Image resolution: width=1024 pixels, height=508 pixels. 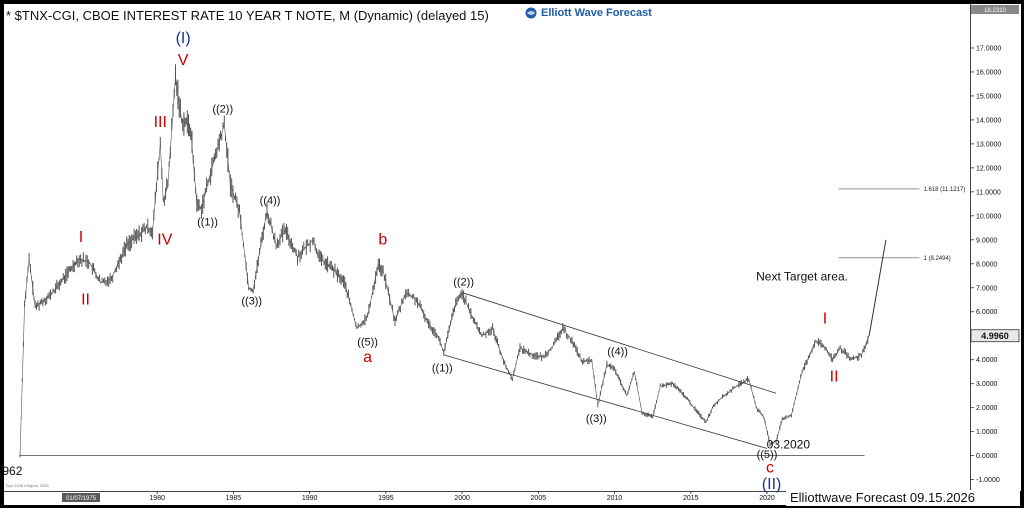 I want to click on x-tick-label: 2000, so click(x=462, y=498).